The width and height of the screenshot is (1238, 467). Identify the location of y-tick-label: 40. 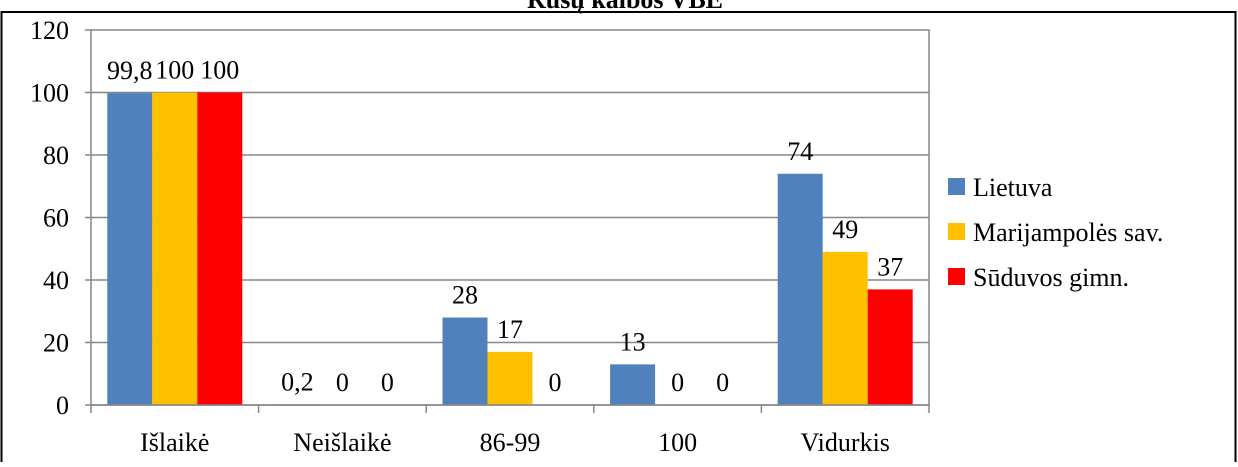
(56, 280).